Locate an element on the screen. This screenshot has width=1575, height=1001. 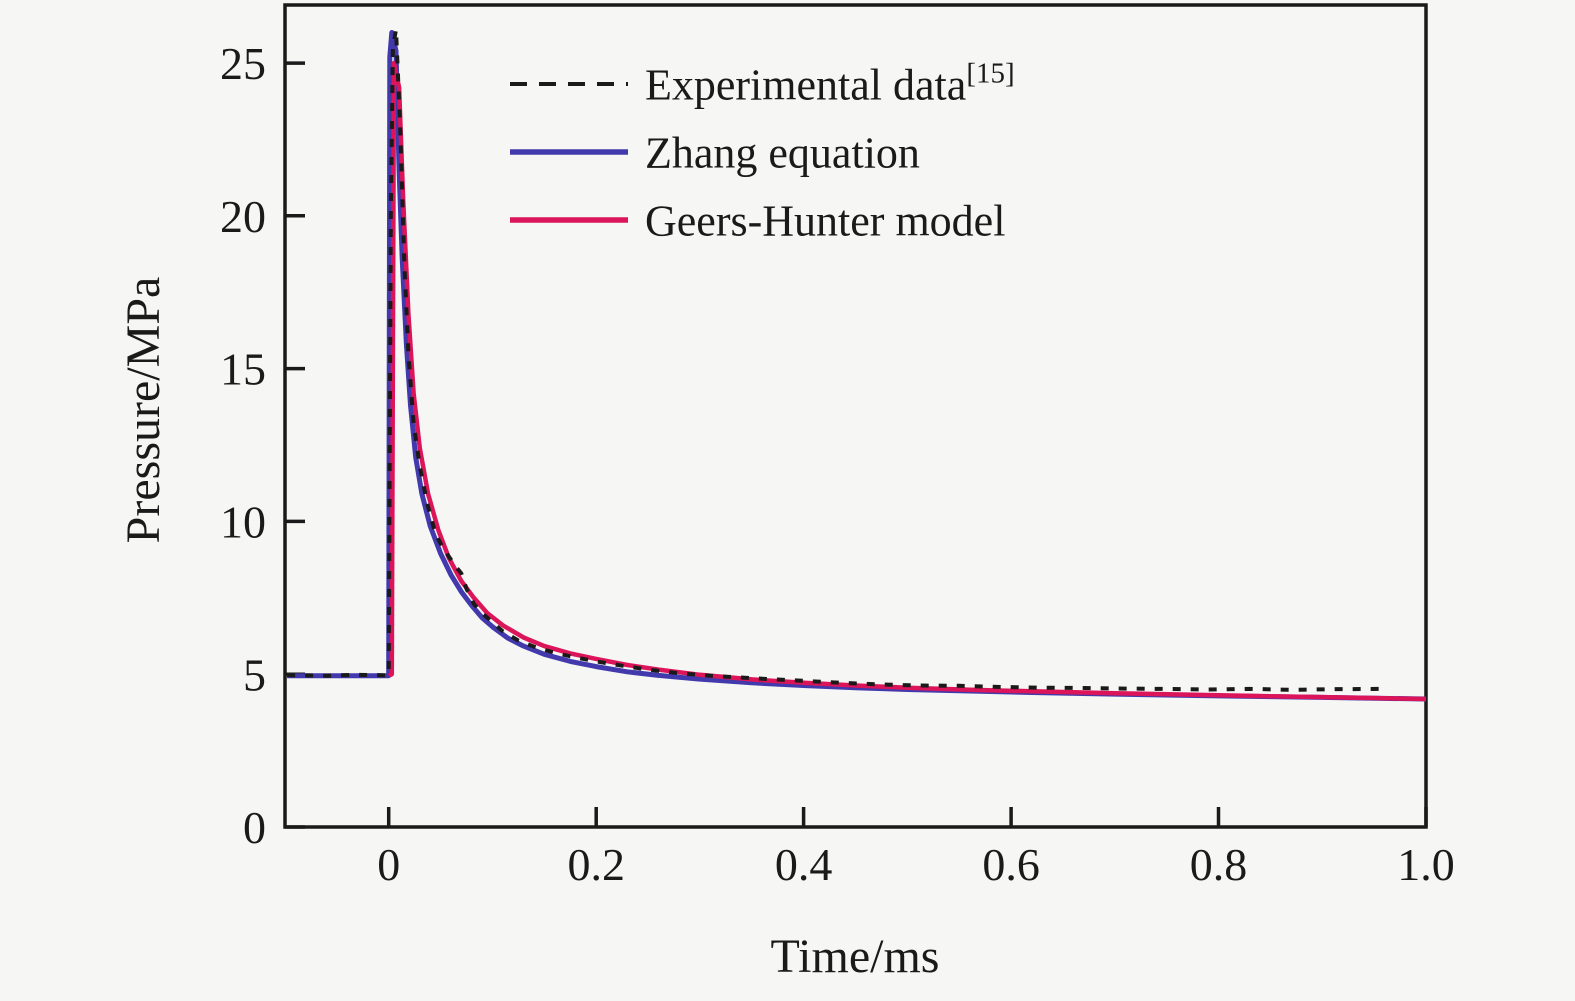
legend-label-zhang-equation: Zhang equation is located at coordinates (782, 152).